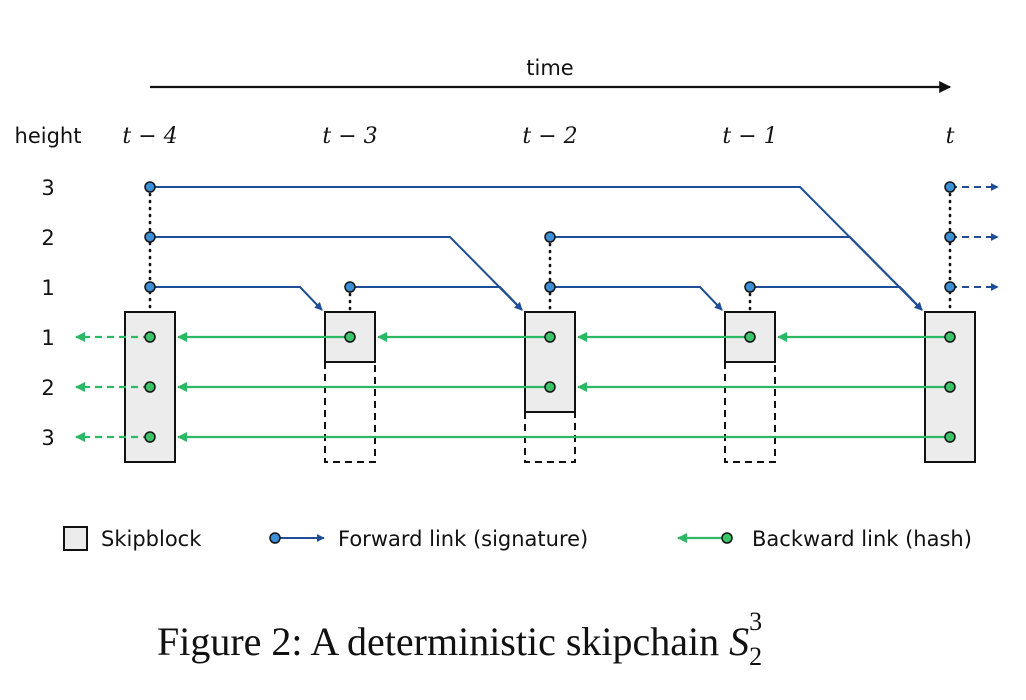  I want to click on legend-backward-node, so click(727, 538).